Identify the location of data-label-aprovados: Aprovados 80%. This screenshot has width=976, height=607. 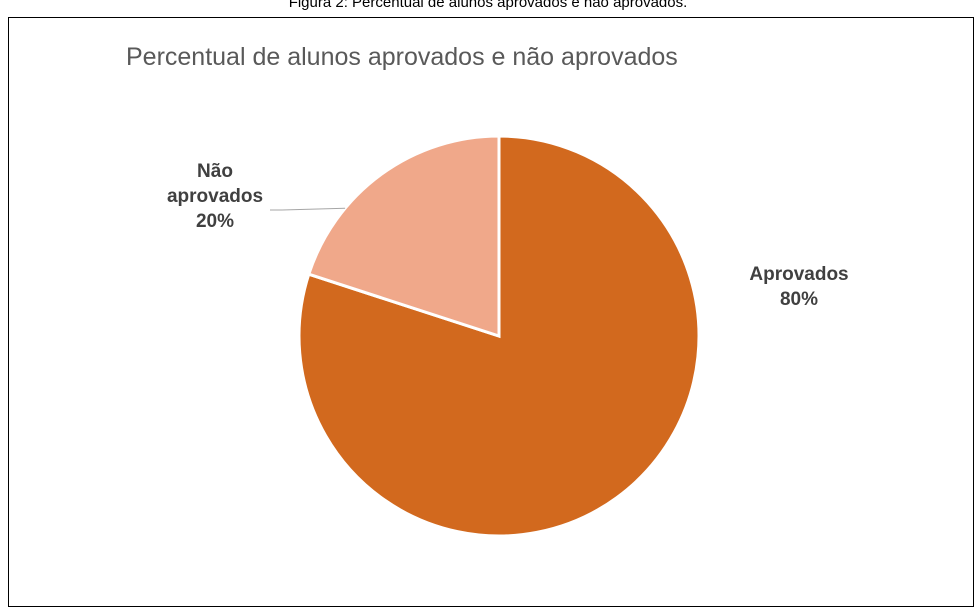
(799, 287).